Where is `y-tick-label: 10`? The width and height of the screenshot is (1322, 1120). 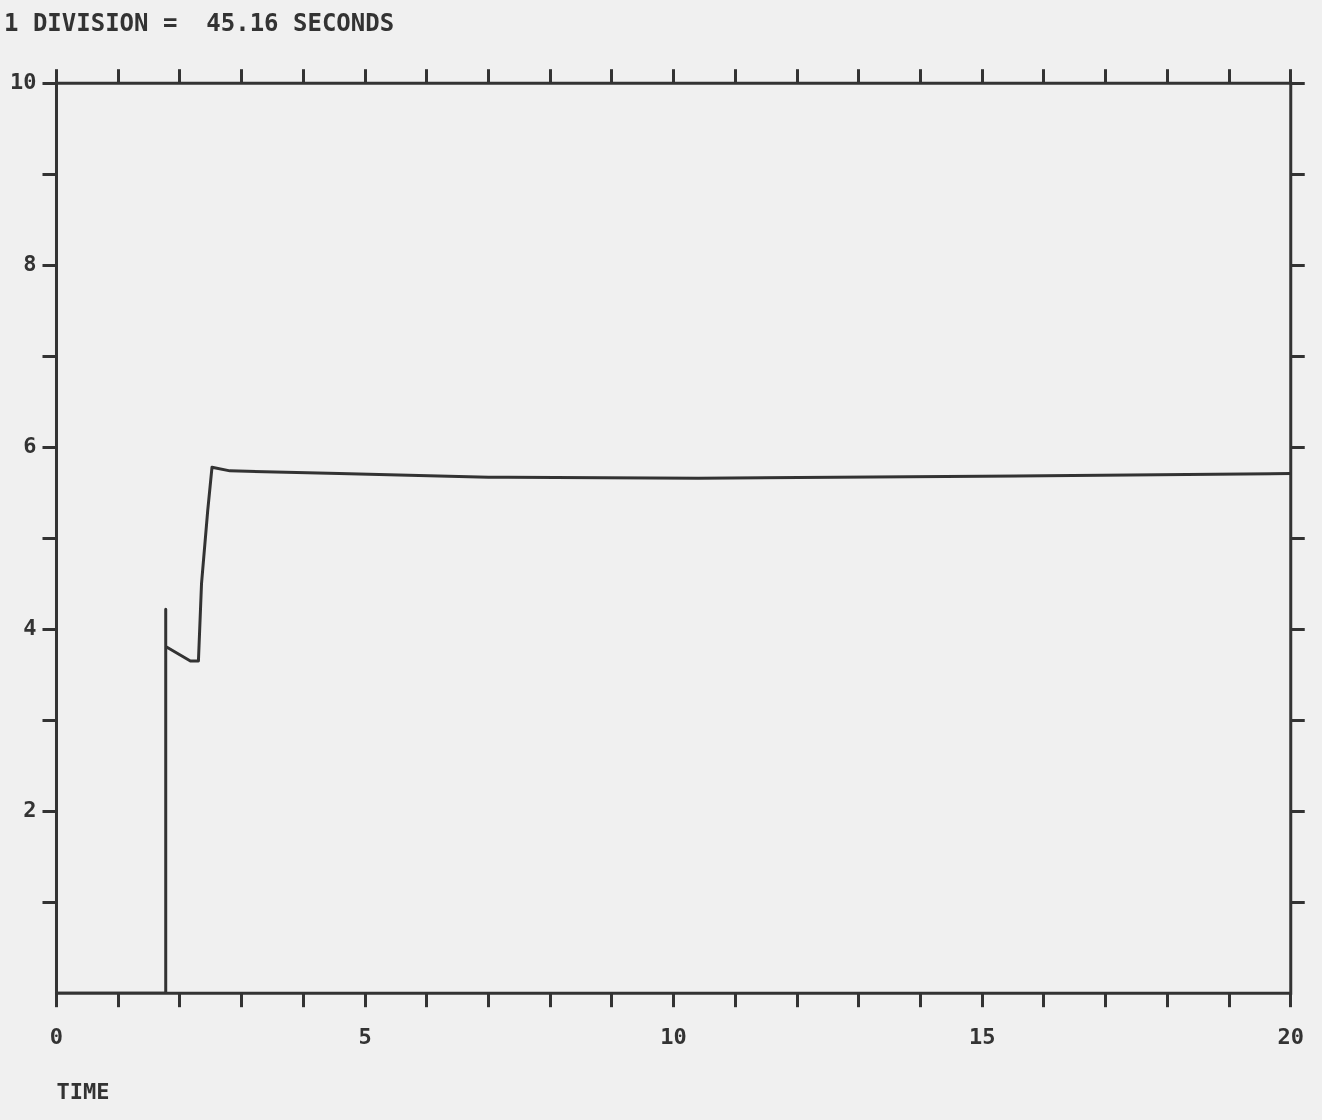
y-tick-label: 10 is located at coordinates (23, 81).